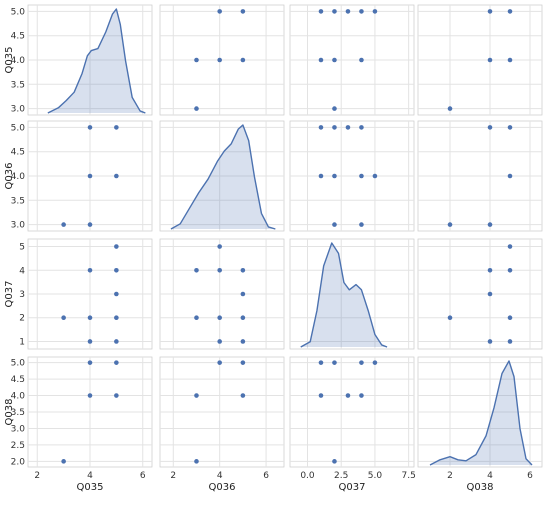 This screenshot has height=506, width=550. Describe the element at coordinates (18, 110) in the screenshot. I see `y-tick-label: 3.0` at that location.